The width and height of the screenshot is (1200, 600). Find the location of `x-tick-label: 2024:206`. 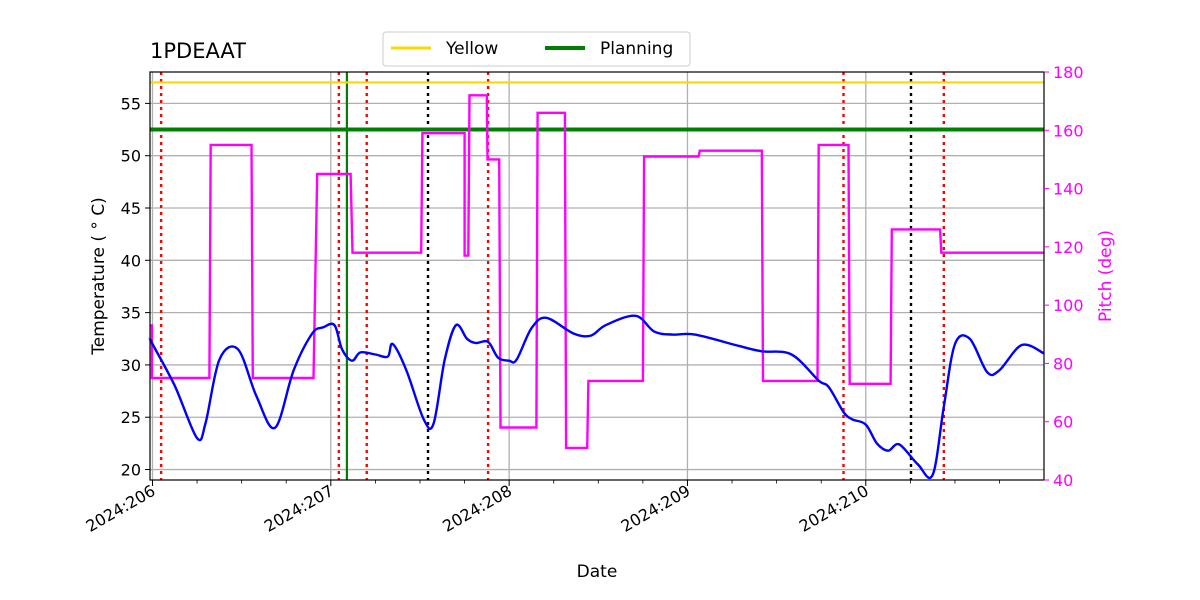

x-tick-label: 2024:206 is located at coordinates (121, 508).